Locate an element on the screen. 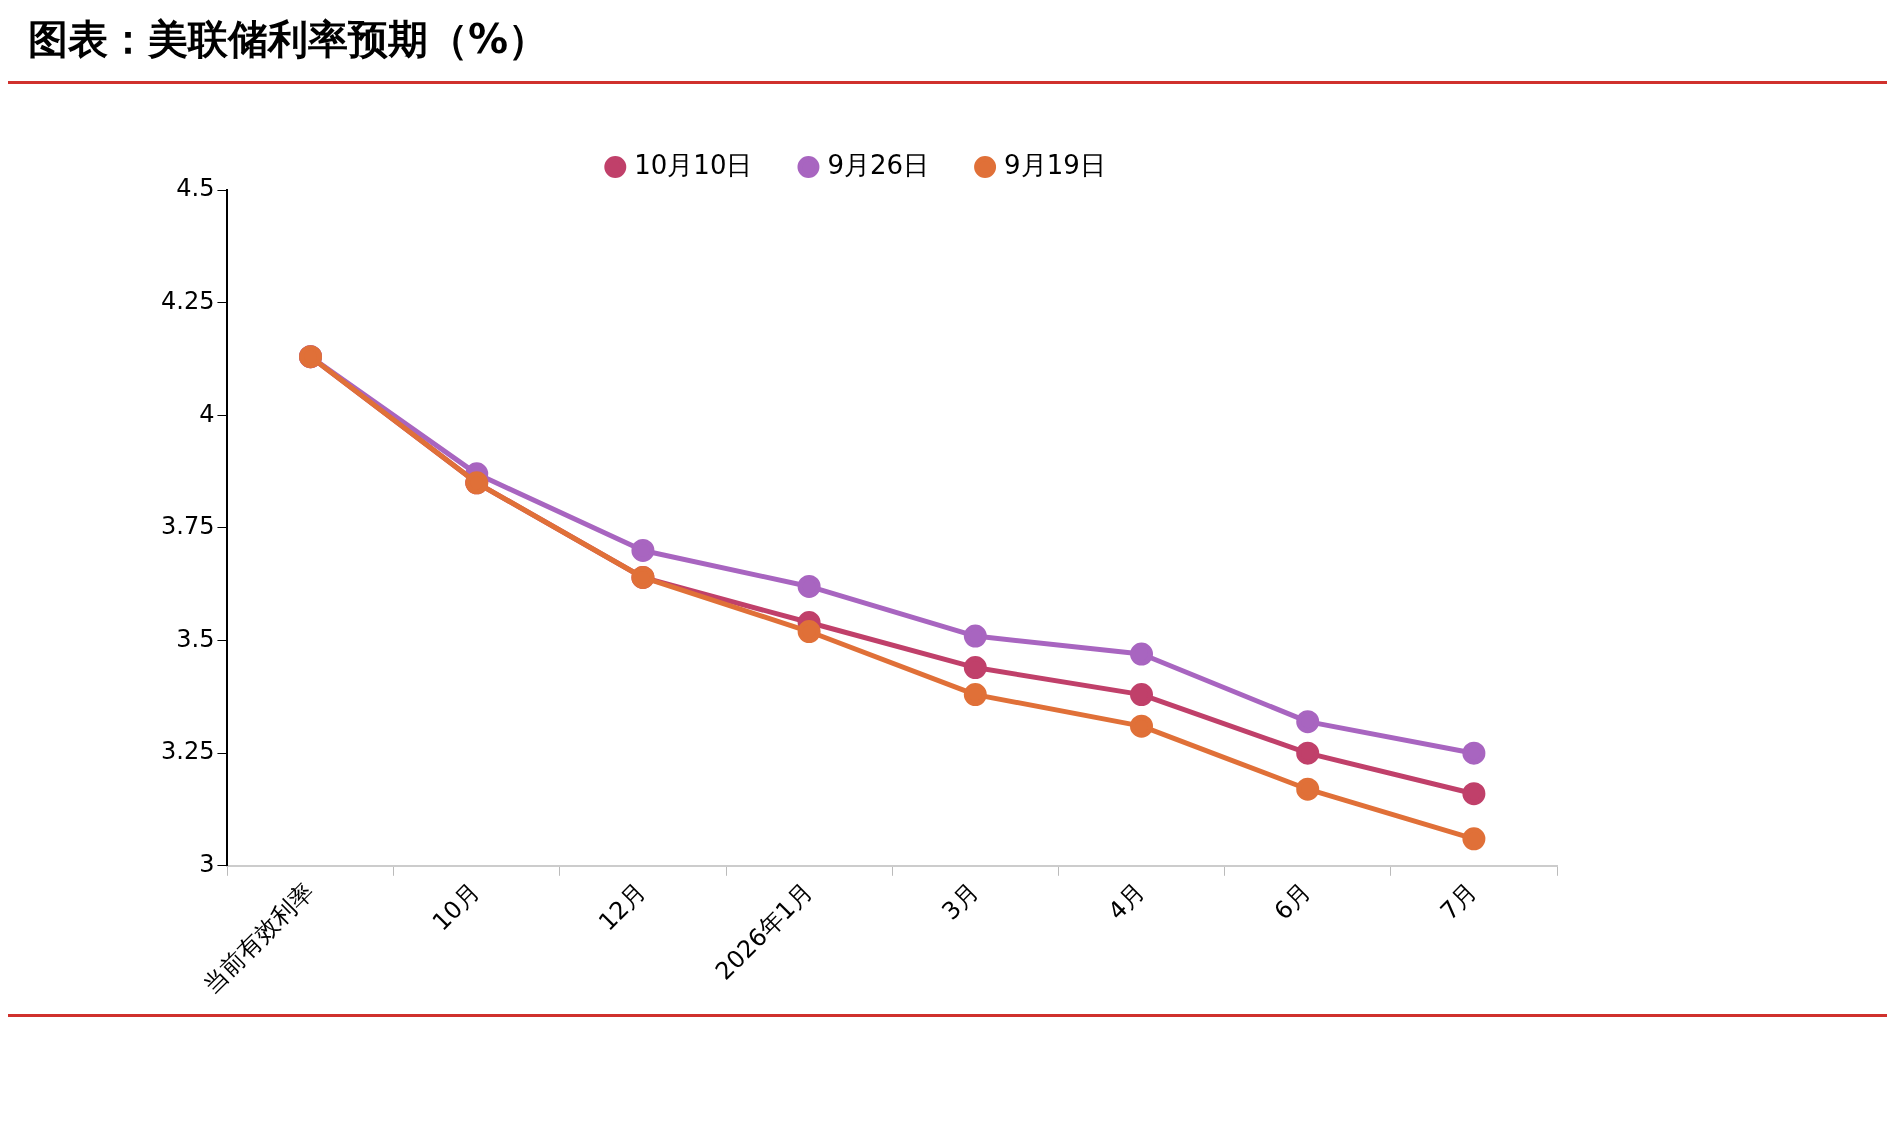 The height and width of the screenshot is (1146, 1895). x-tick-label: 3月 is located at coordinates (960, 901).